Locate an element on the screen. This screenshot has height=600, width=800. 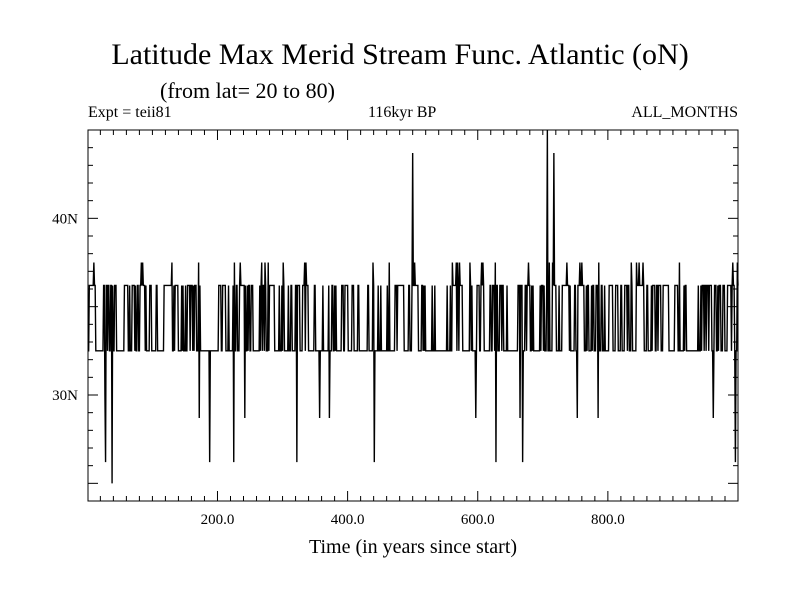
months-label: ALL_MONTHS is located at coordinates (684, 112).